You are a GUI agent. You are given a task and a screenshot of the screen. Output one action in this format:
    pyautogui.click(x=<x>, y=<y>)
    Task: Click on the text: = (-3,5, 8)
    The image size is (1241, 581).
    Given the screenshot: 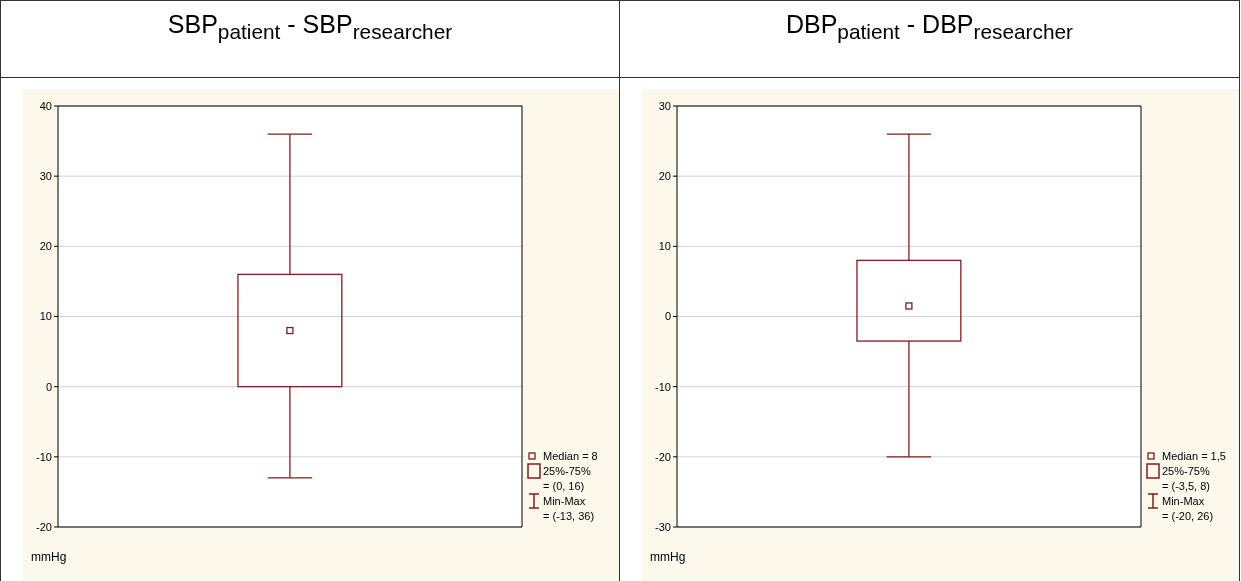 What is the action you would take?
    pyautogui.click(x=1186, y=486)
    